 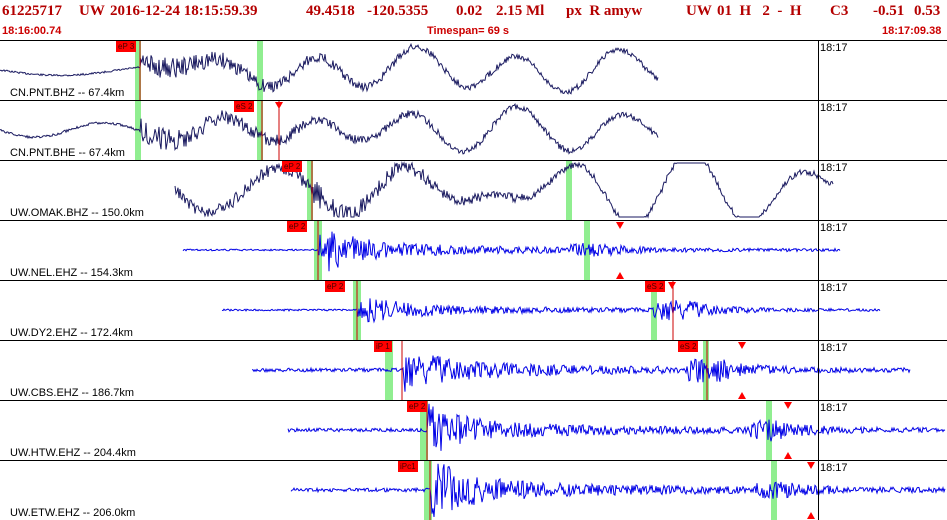 What do you see at coordinates (71, 333) in the screenshot?
I see `station-channel-label: UW.DY2.EHZ -- 172.4km` at bounding box center [71, 333].